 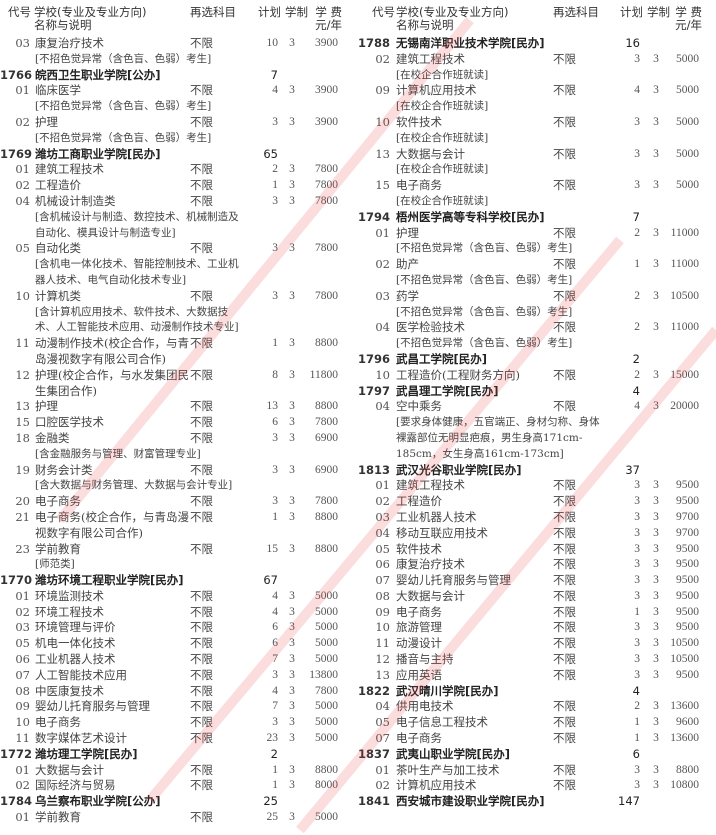 I want to click on major-row: 04 空中乘务 不限 4 3 20000, so click(x=533, y=407).